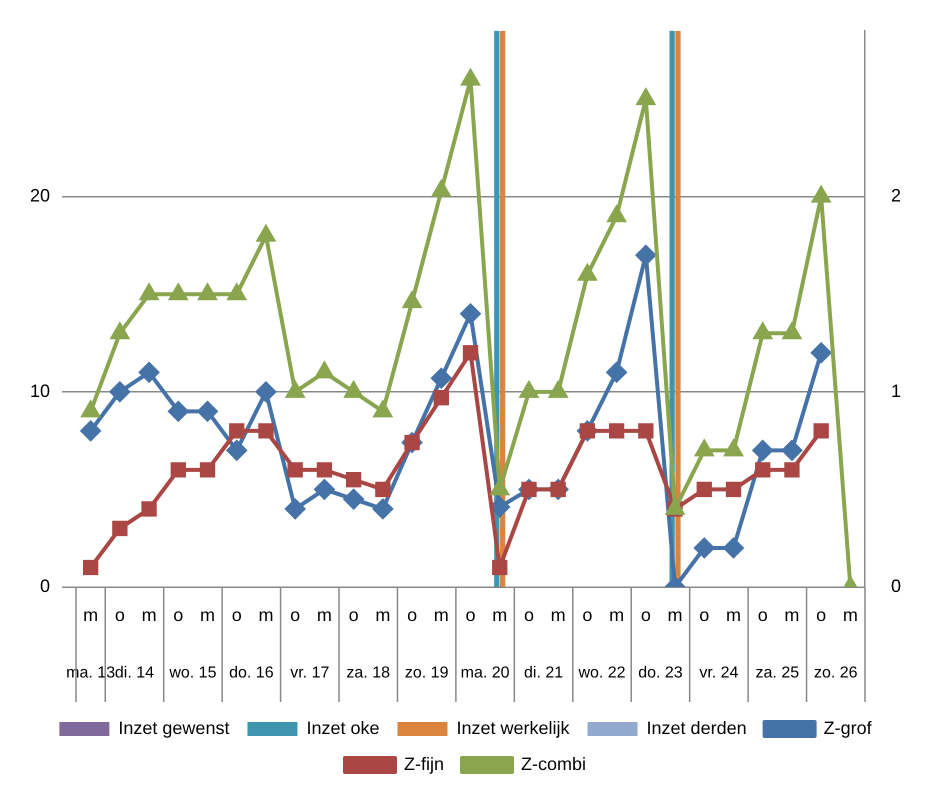 Image resolution: width=931 pixels, height=802 pixels. I want to click on y-tick-label: 0, so click(45, 586).